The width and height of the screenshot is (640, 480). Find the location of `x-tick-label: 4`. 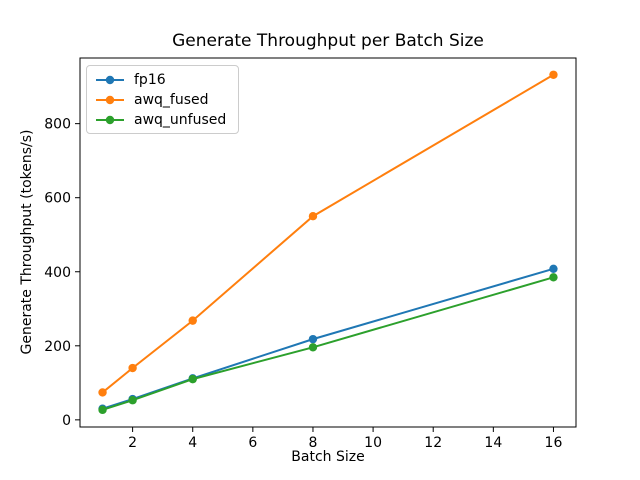

x-tick-label: 4 is located at coordinates (192, 443).